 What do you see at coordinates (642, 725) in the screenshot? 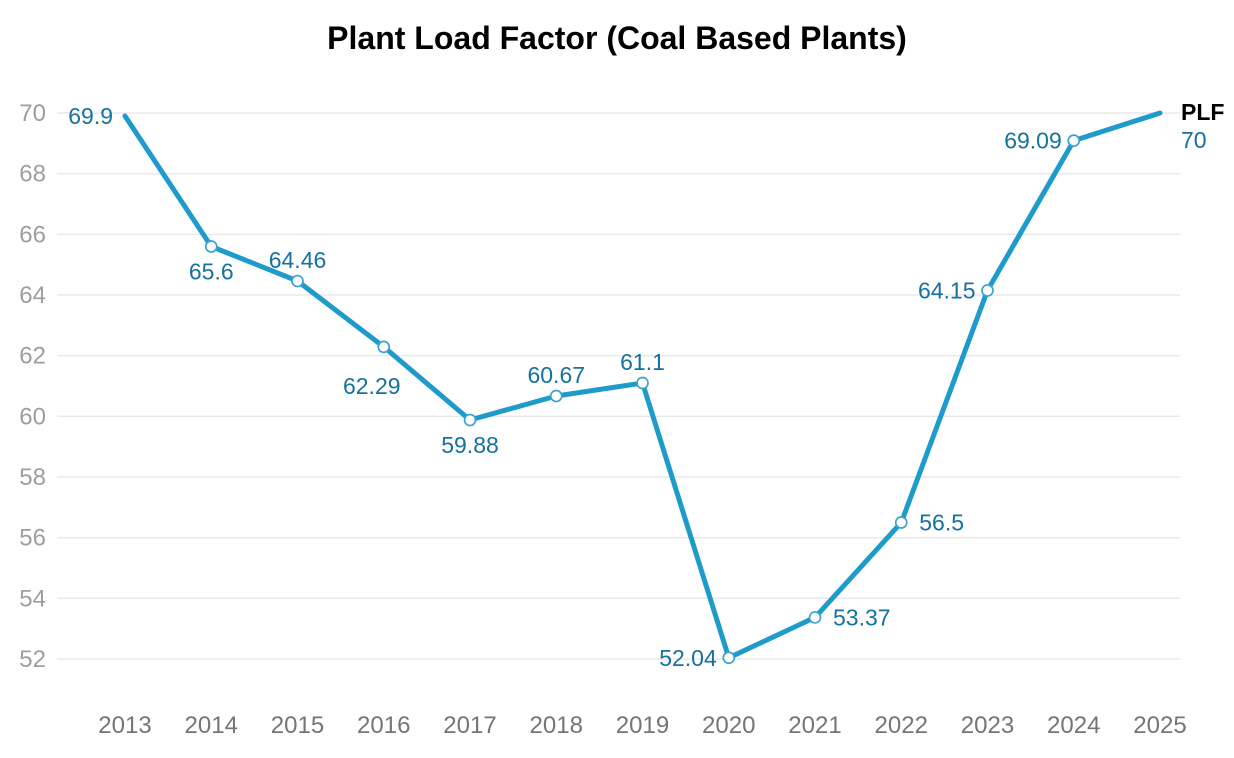
I see `x-tick-label: 2019` at bounding box center [642, 725].